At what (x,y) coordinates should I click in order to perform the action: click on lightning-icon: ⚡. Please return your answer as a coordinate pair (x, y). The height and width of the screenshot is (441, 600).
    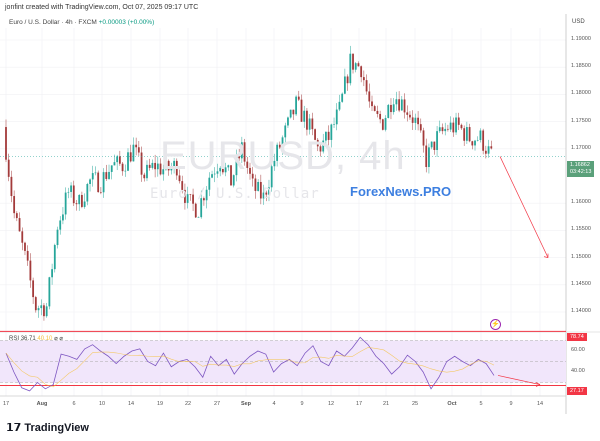
    Looking at the image, I should click on (495, 324).